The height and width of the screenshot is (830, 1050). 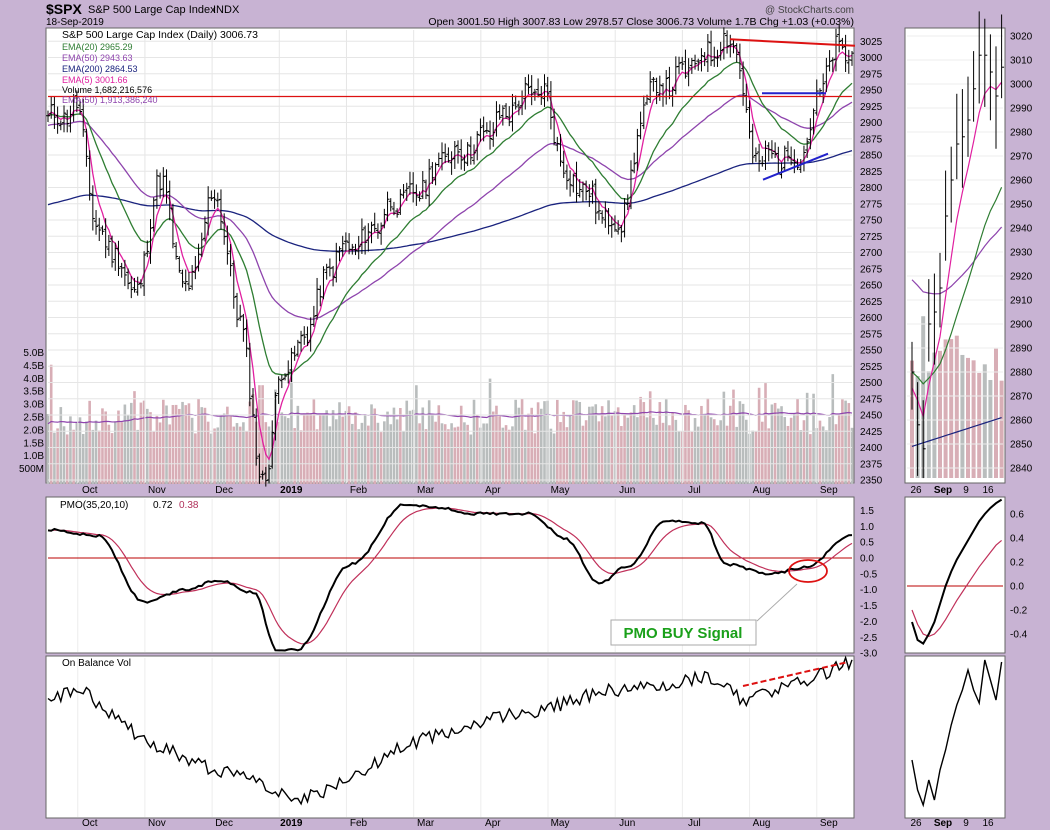 I want to click on pmo-tick-label: -0.5, so click(x=869, y=574).